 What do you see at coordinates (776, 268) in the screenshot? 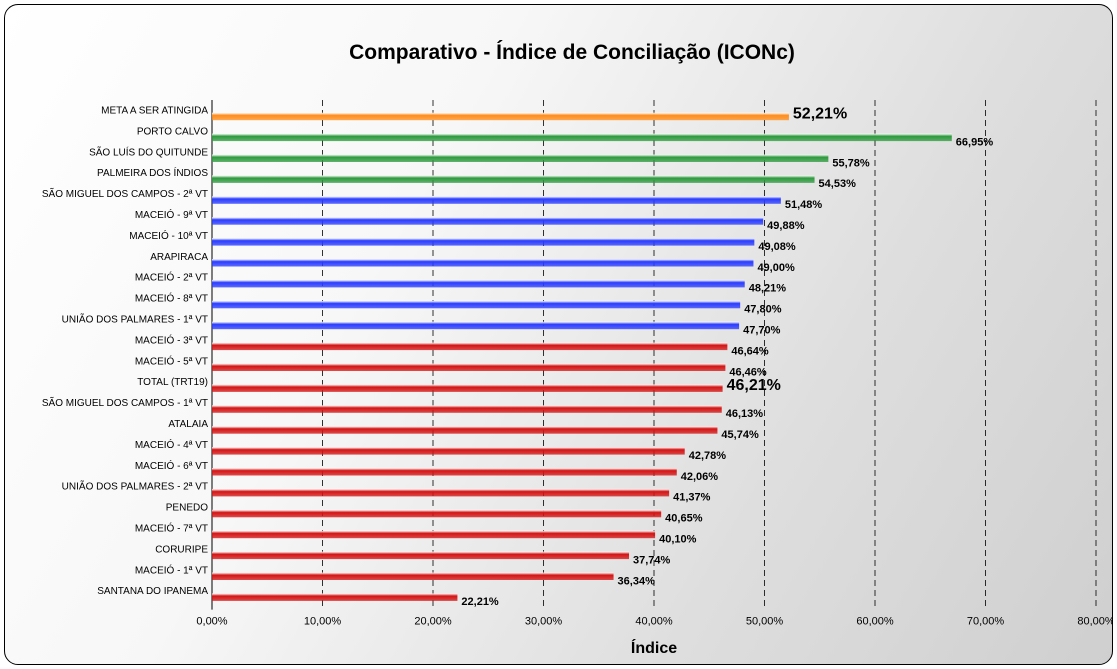
I see `value-label: 49,00%` at bounding box center [776, 268].